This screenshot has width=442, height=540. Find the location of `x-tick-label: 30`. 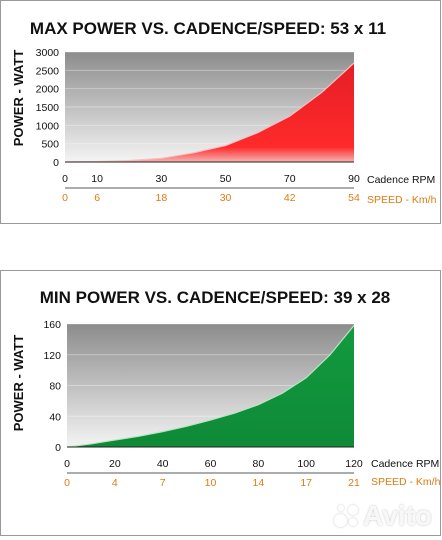

x-tick-label: 30 is located at coordinates (161, 179).